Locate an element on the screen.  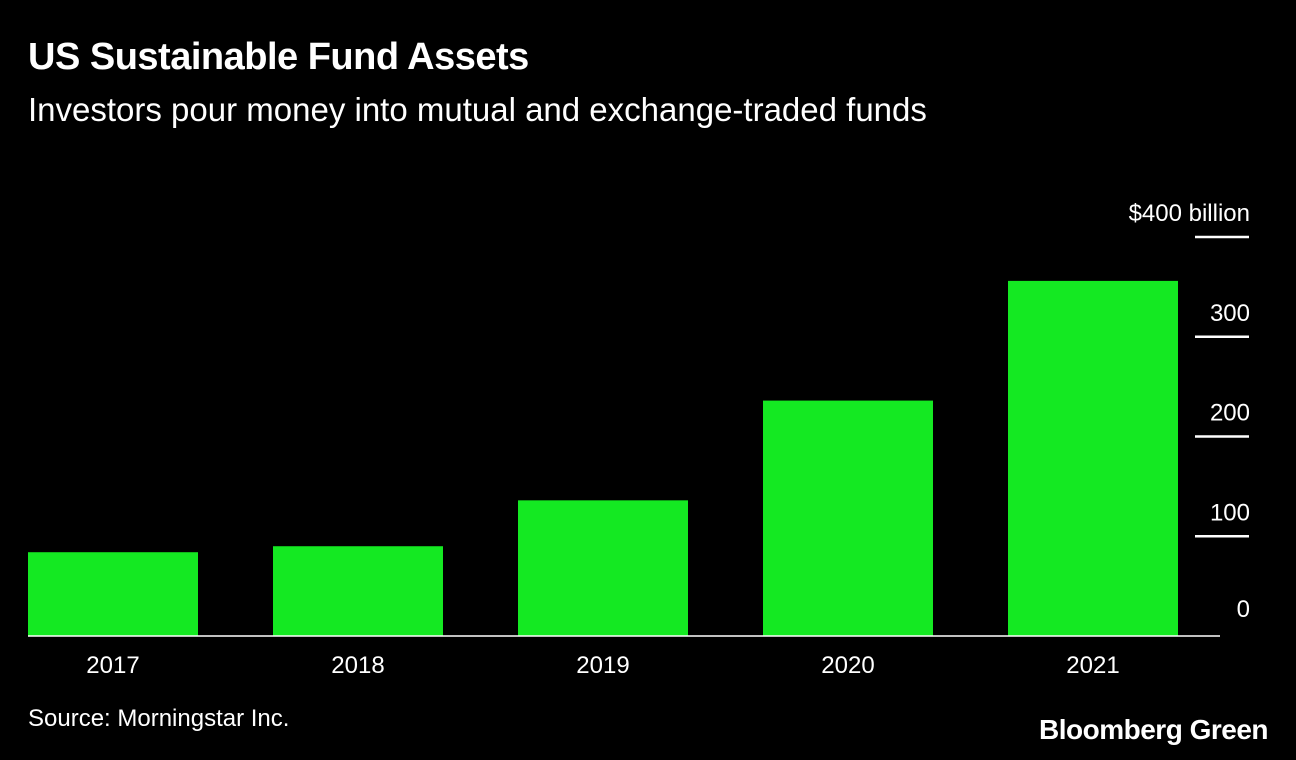
y-tick-label-200: 200 is located at coordinates (1230, 413).